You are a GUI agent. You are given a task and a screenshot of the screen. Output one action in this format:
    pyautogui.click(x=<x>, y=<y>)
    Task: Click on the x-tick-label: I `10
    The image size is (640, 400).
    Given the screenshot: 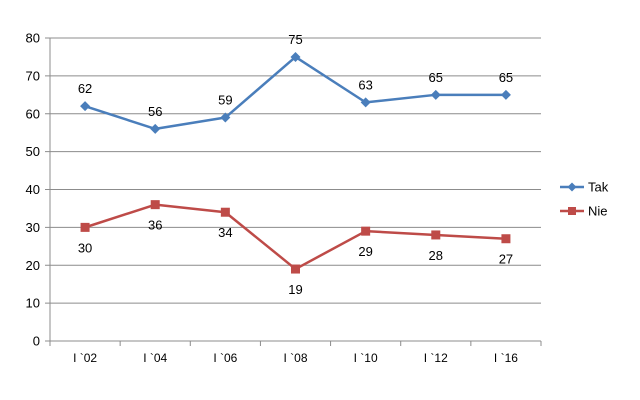 What is the action you would take?
    pyautogui.click(x=366, y=358)
    